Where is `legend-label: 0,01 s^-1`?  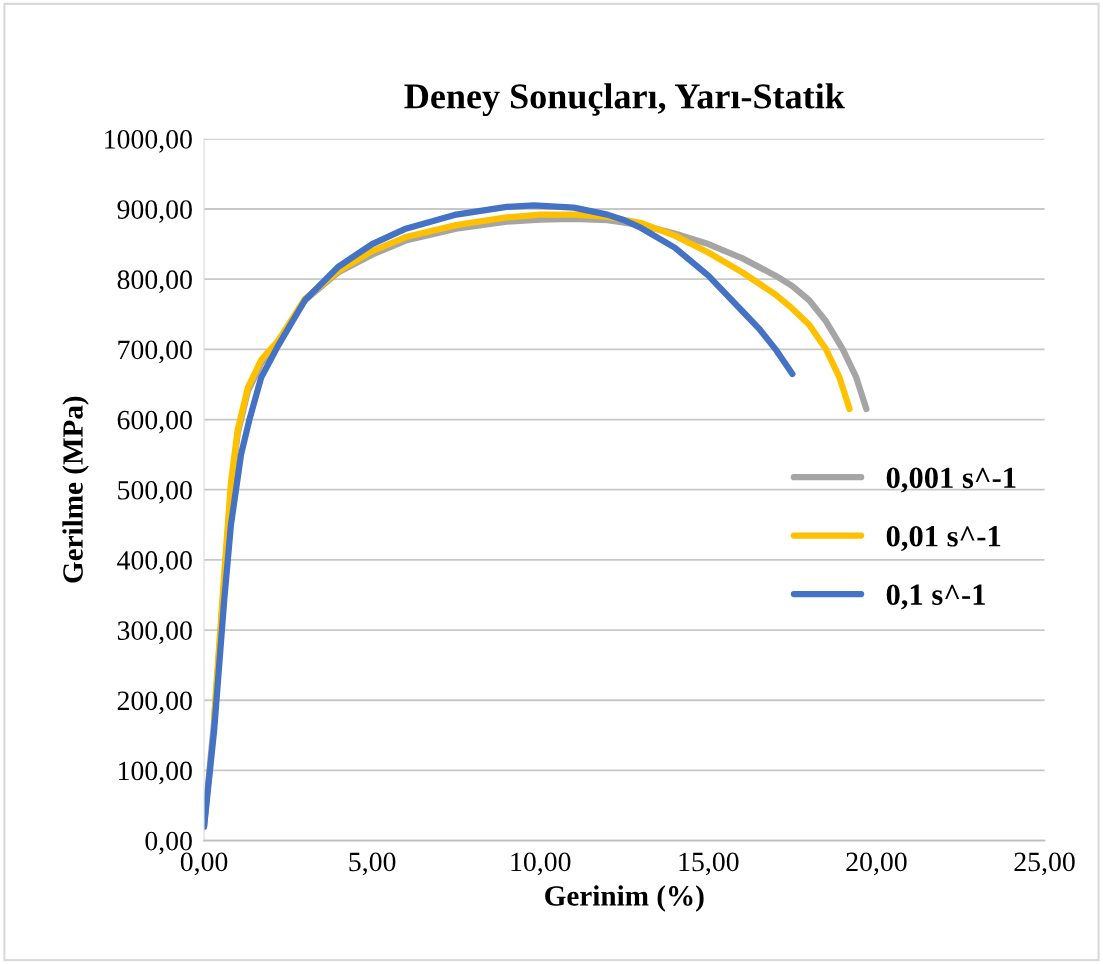
legend-label: 0,01 s^-1 is located at coordinates (943, 538).